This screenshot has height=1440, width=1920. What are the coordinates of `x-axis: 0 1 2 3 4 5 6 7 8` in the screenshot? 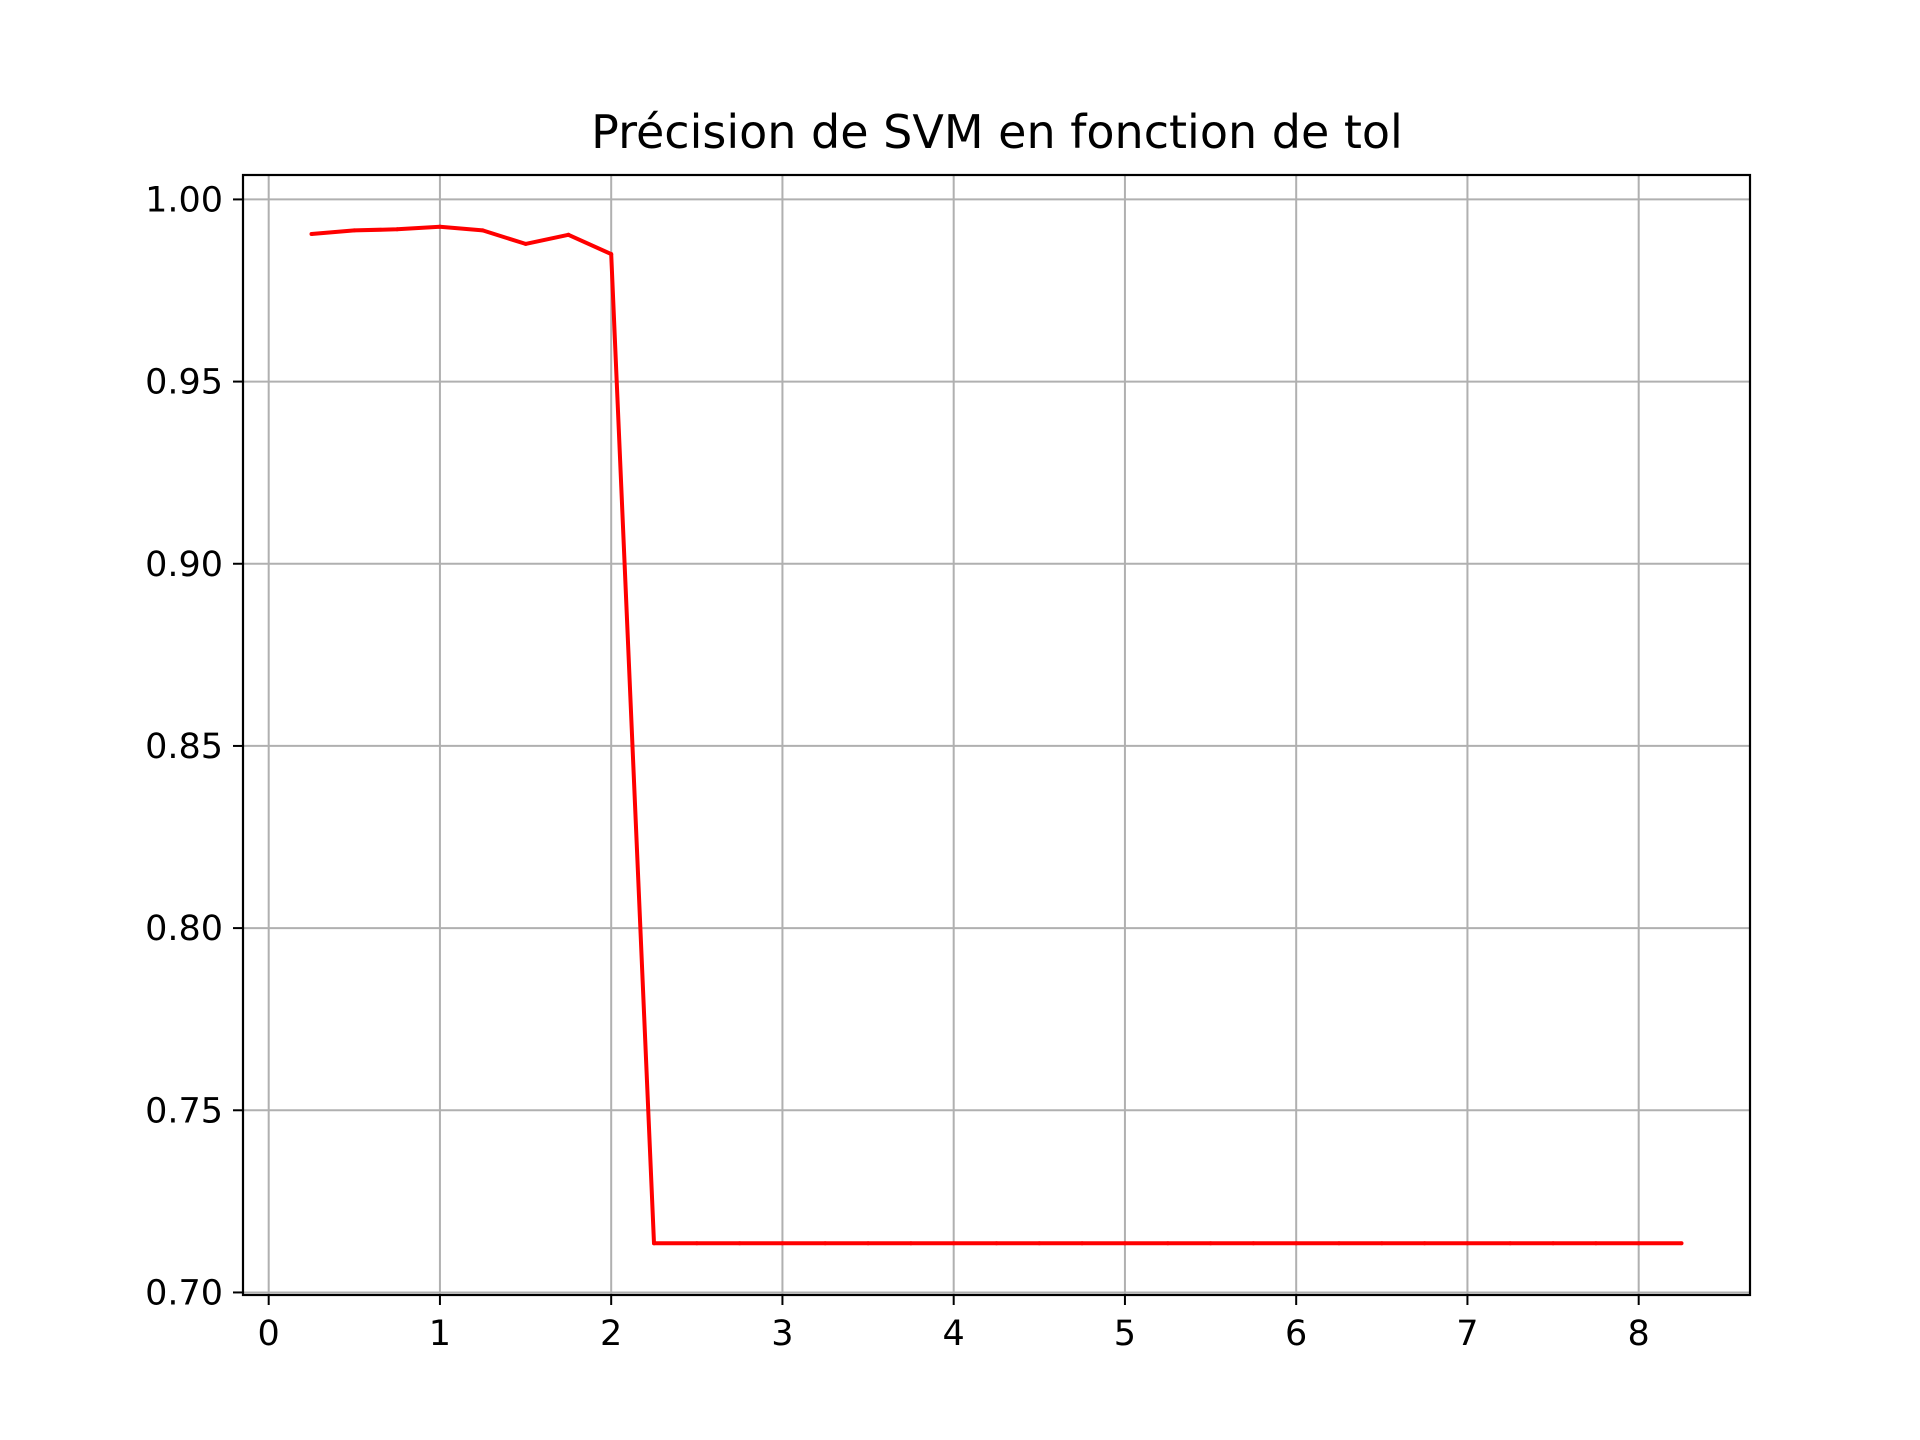 It's located at (954, 1324).